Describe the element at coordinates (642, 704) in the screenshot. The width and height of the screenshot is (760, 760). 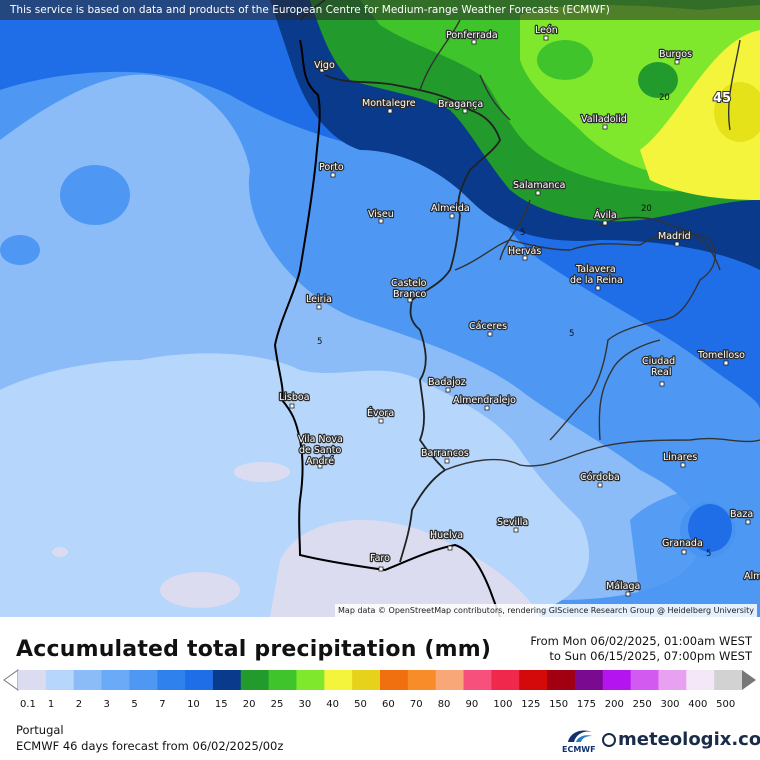
I see `scale-label: 250` at that location.